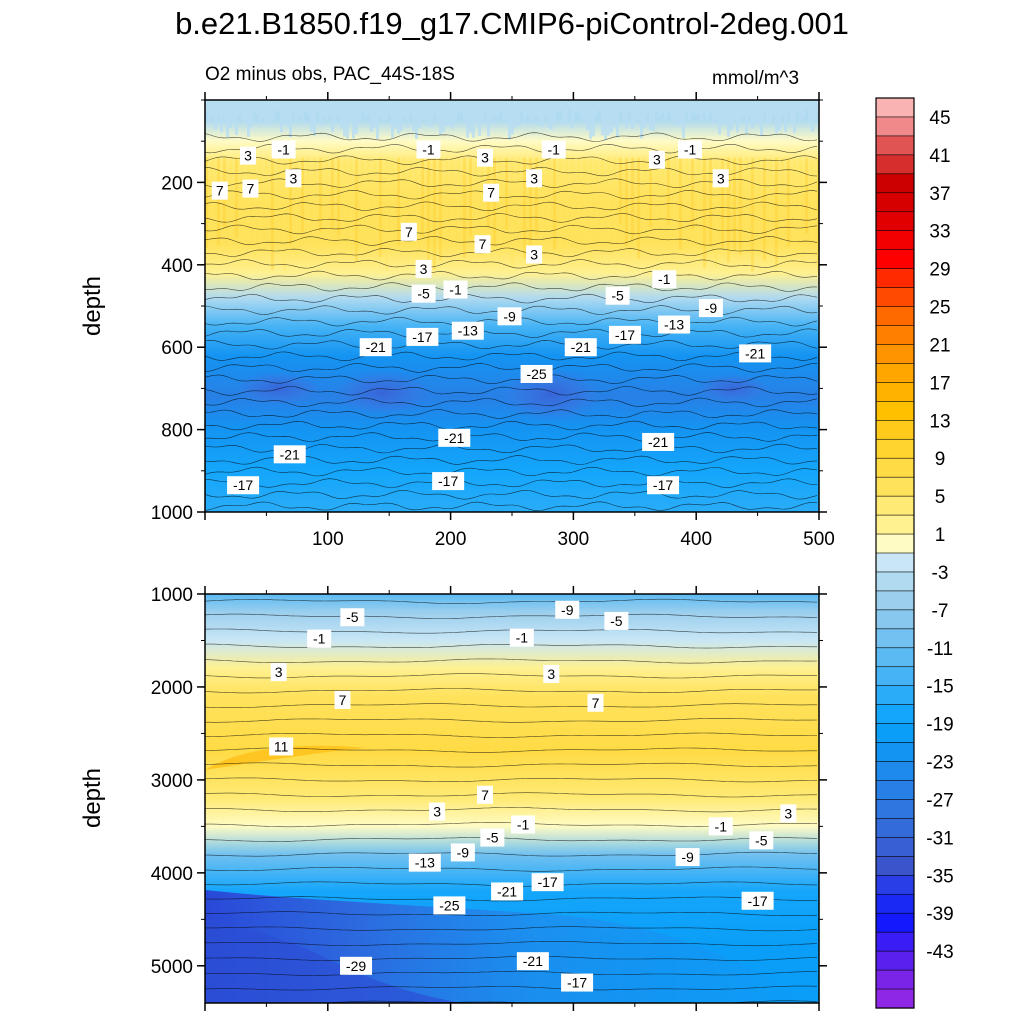  What do you see at coordinates (940, 459) in the screenshot?
I see `colorbar-label: 9` at bounding box center [940, 459].